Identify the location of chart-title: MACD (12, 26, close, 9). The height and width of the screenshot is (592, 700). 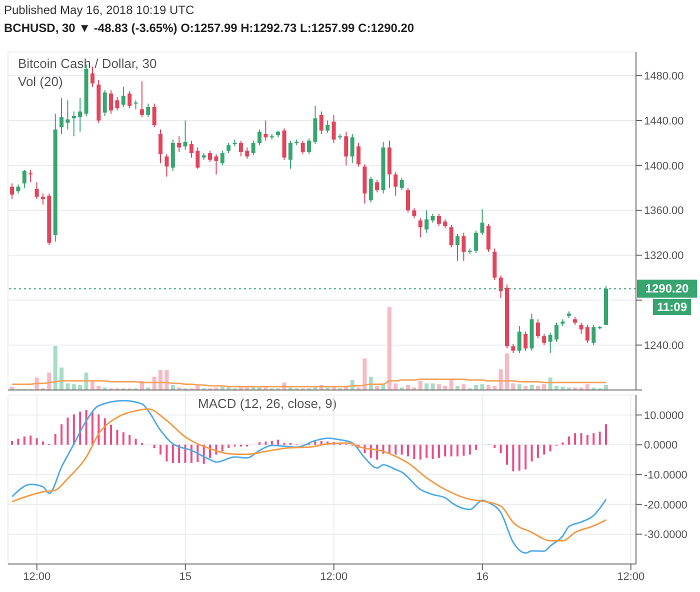
(267, 403).